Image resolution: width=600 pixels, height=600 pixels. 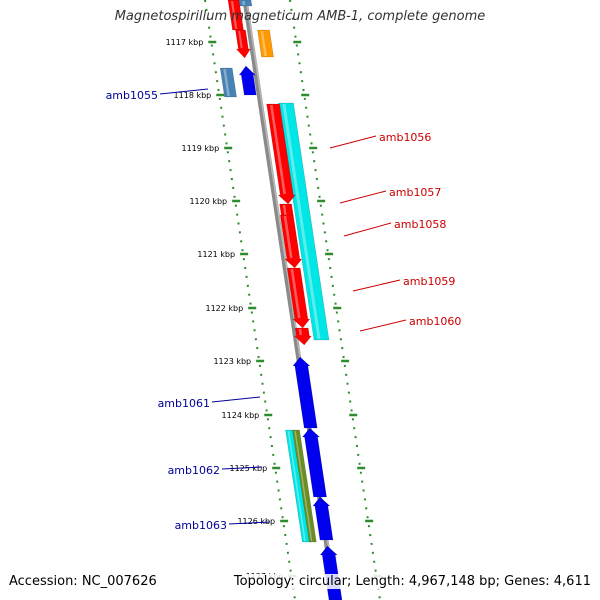 I want to click on gene-label-amb1058: amb1058, so click(x=420, y=224).